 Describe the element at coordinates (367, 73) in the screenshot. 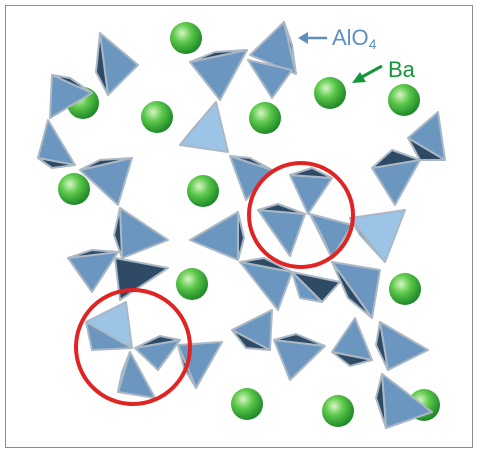

I see `diagonal-arrow-icon` at that location.